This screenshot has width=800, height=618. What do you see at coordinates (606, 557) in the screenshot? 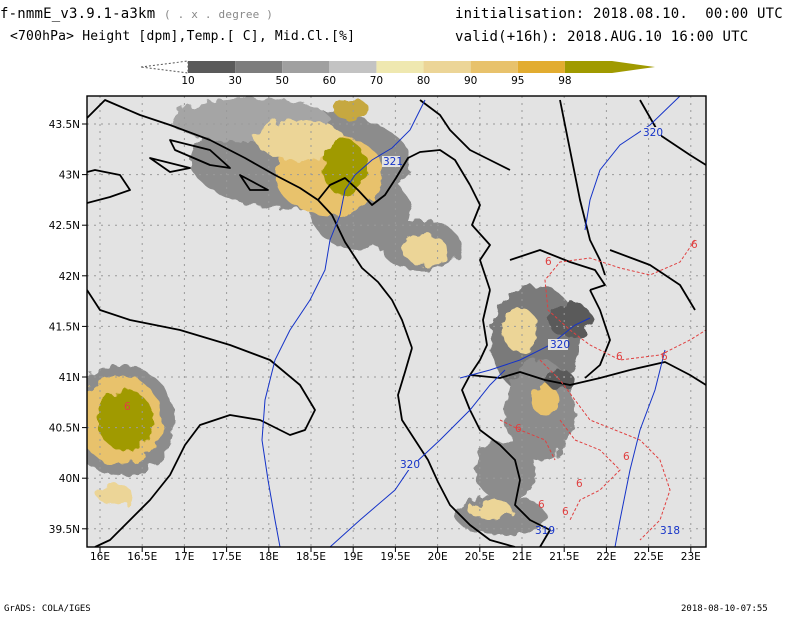
I see `lon-tick-label: 22E` at bounding box center [606, 557].